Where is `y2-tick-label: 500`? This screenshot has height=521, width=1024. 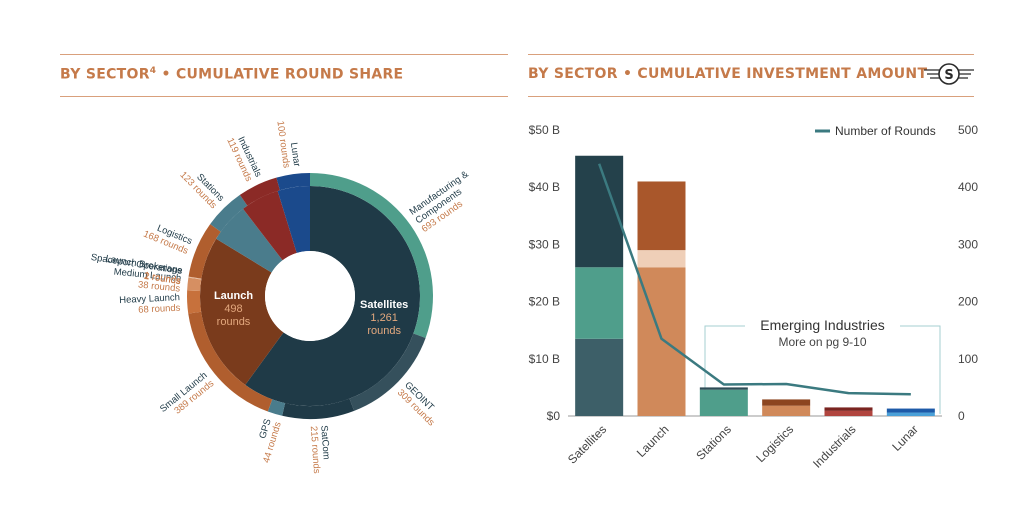
y2-tick-label: 500 is located at coordinates (968, 130).